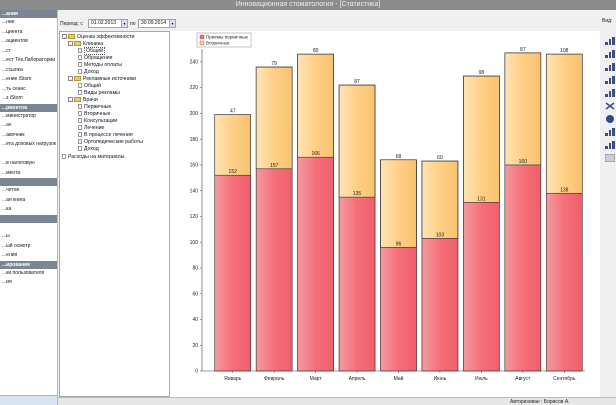  What do you see at coordinates (108, 23) in the screenshot?
I see `date-from-field: 01.02.2013 ▾` at bounding box center [108, 23].